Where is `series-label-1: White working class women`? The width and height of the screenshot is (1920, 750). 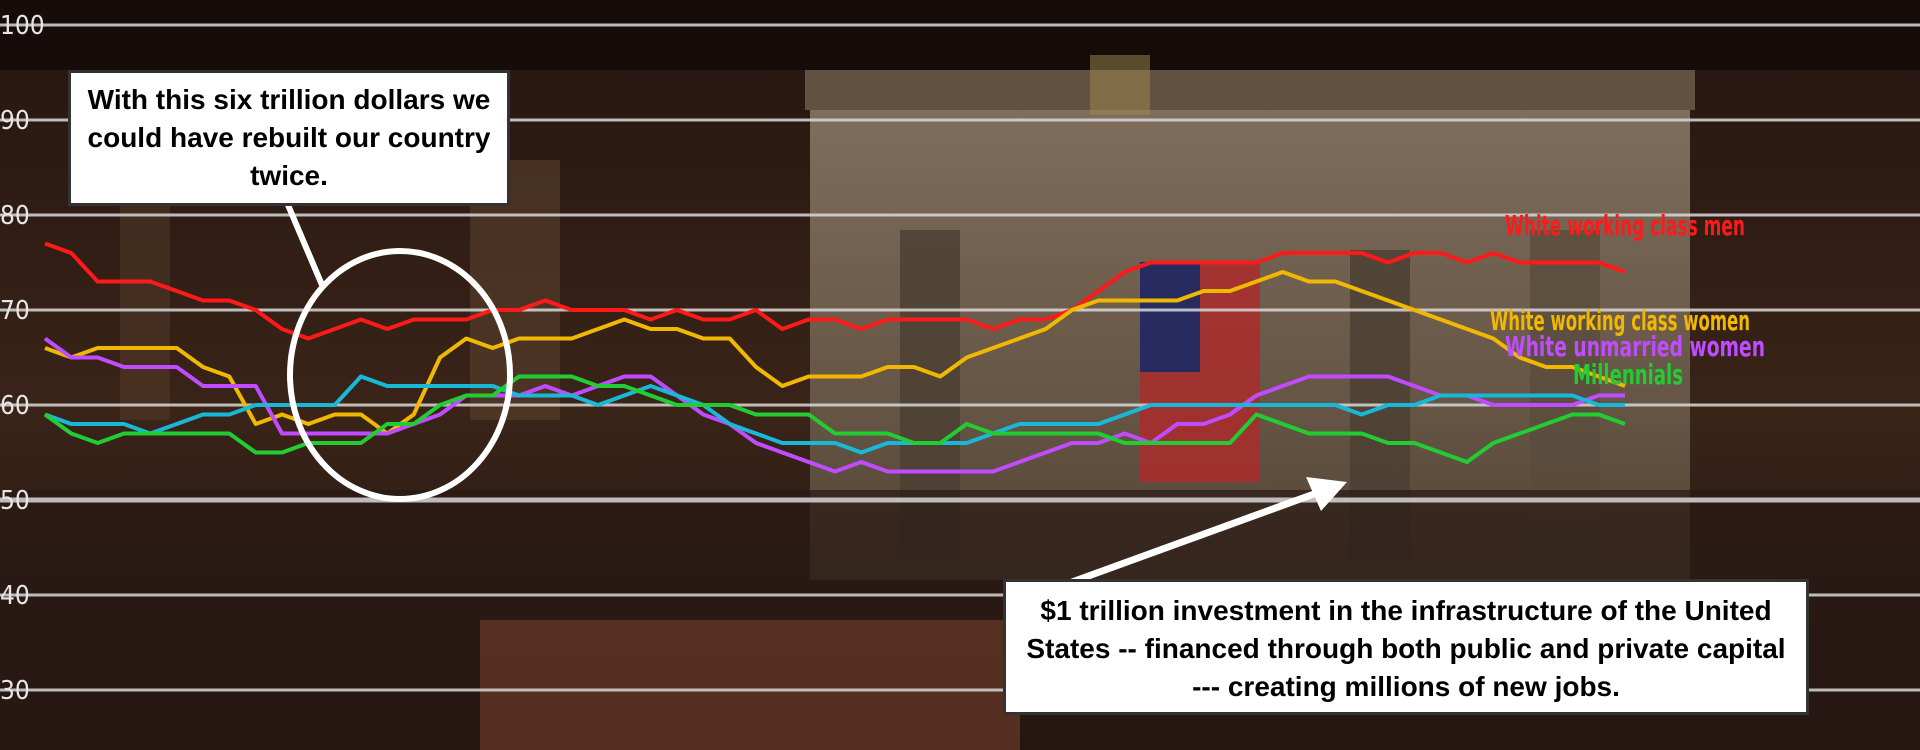
series-label-1: White working class women is located at coordinates (1620, 320).